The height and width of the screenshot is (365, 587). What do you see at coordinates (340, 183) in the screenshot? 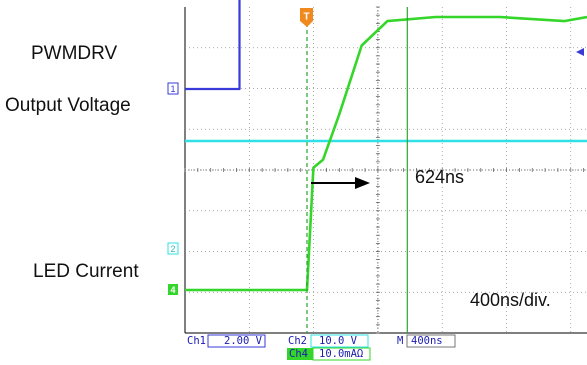
I see `delay-arrow` at bounding box center [340, 183].